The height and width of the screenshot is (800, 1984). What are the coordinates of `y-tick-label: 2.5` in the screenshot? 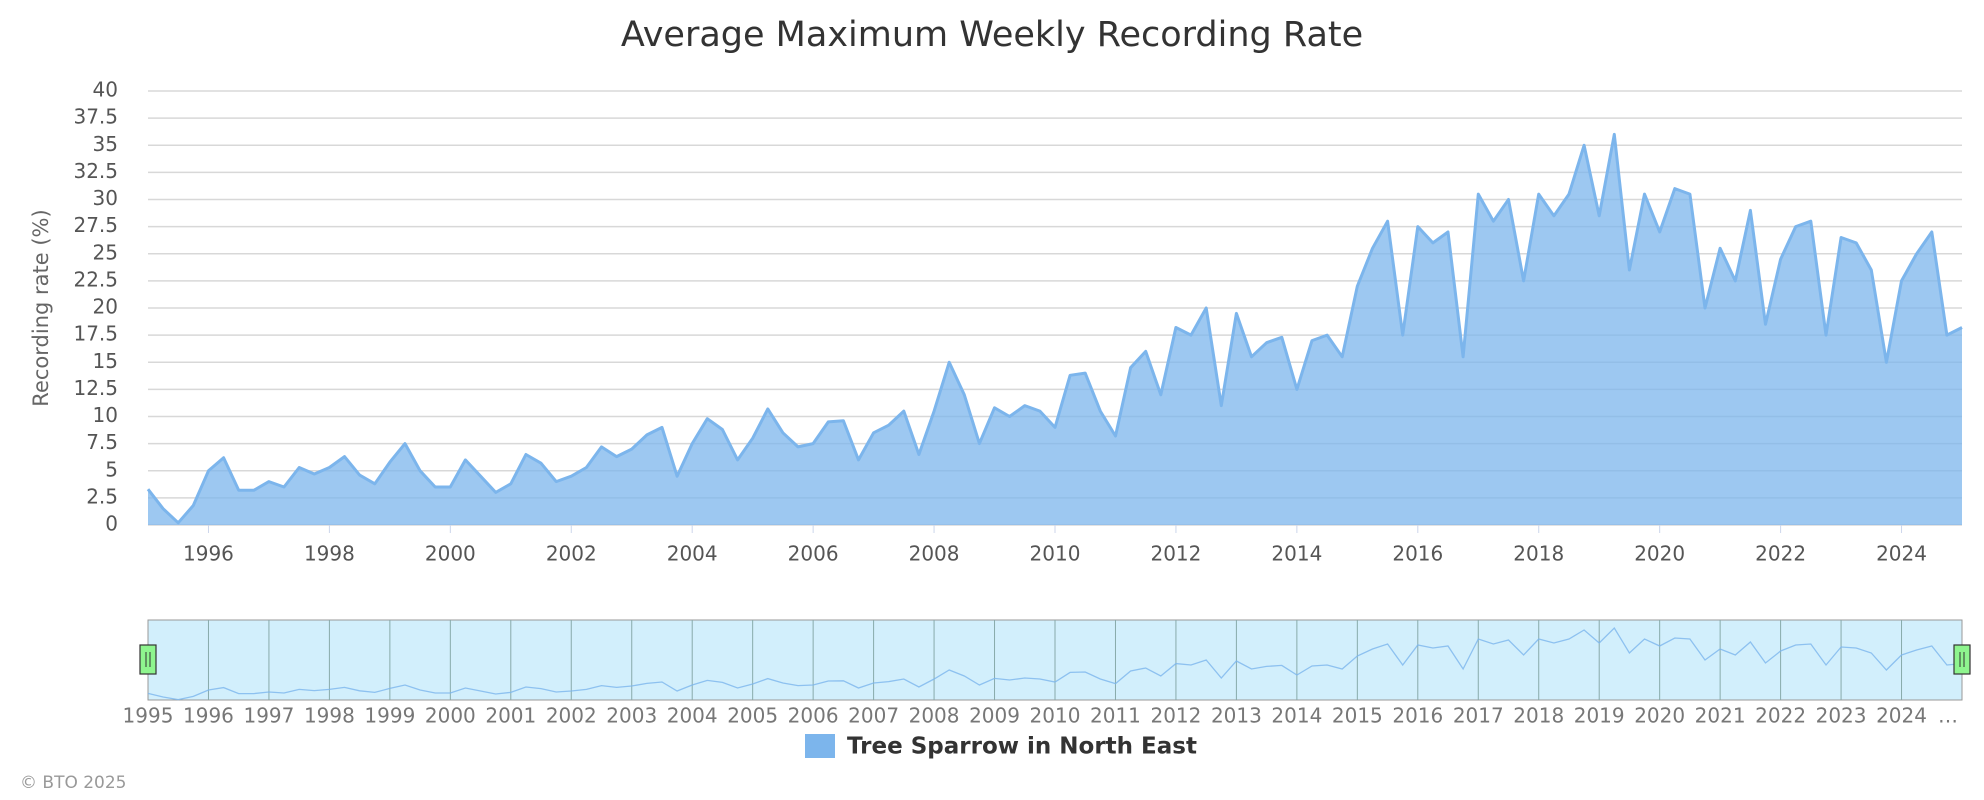 It's located at (102, 496).